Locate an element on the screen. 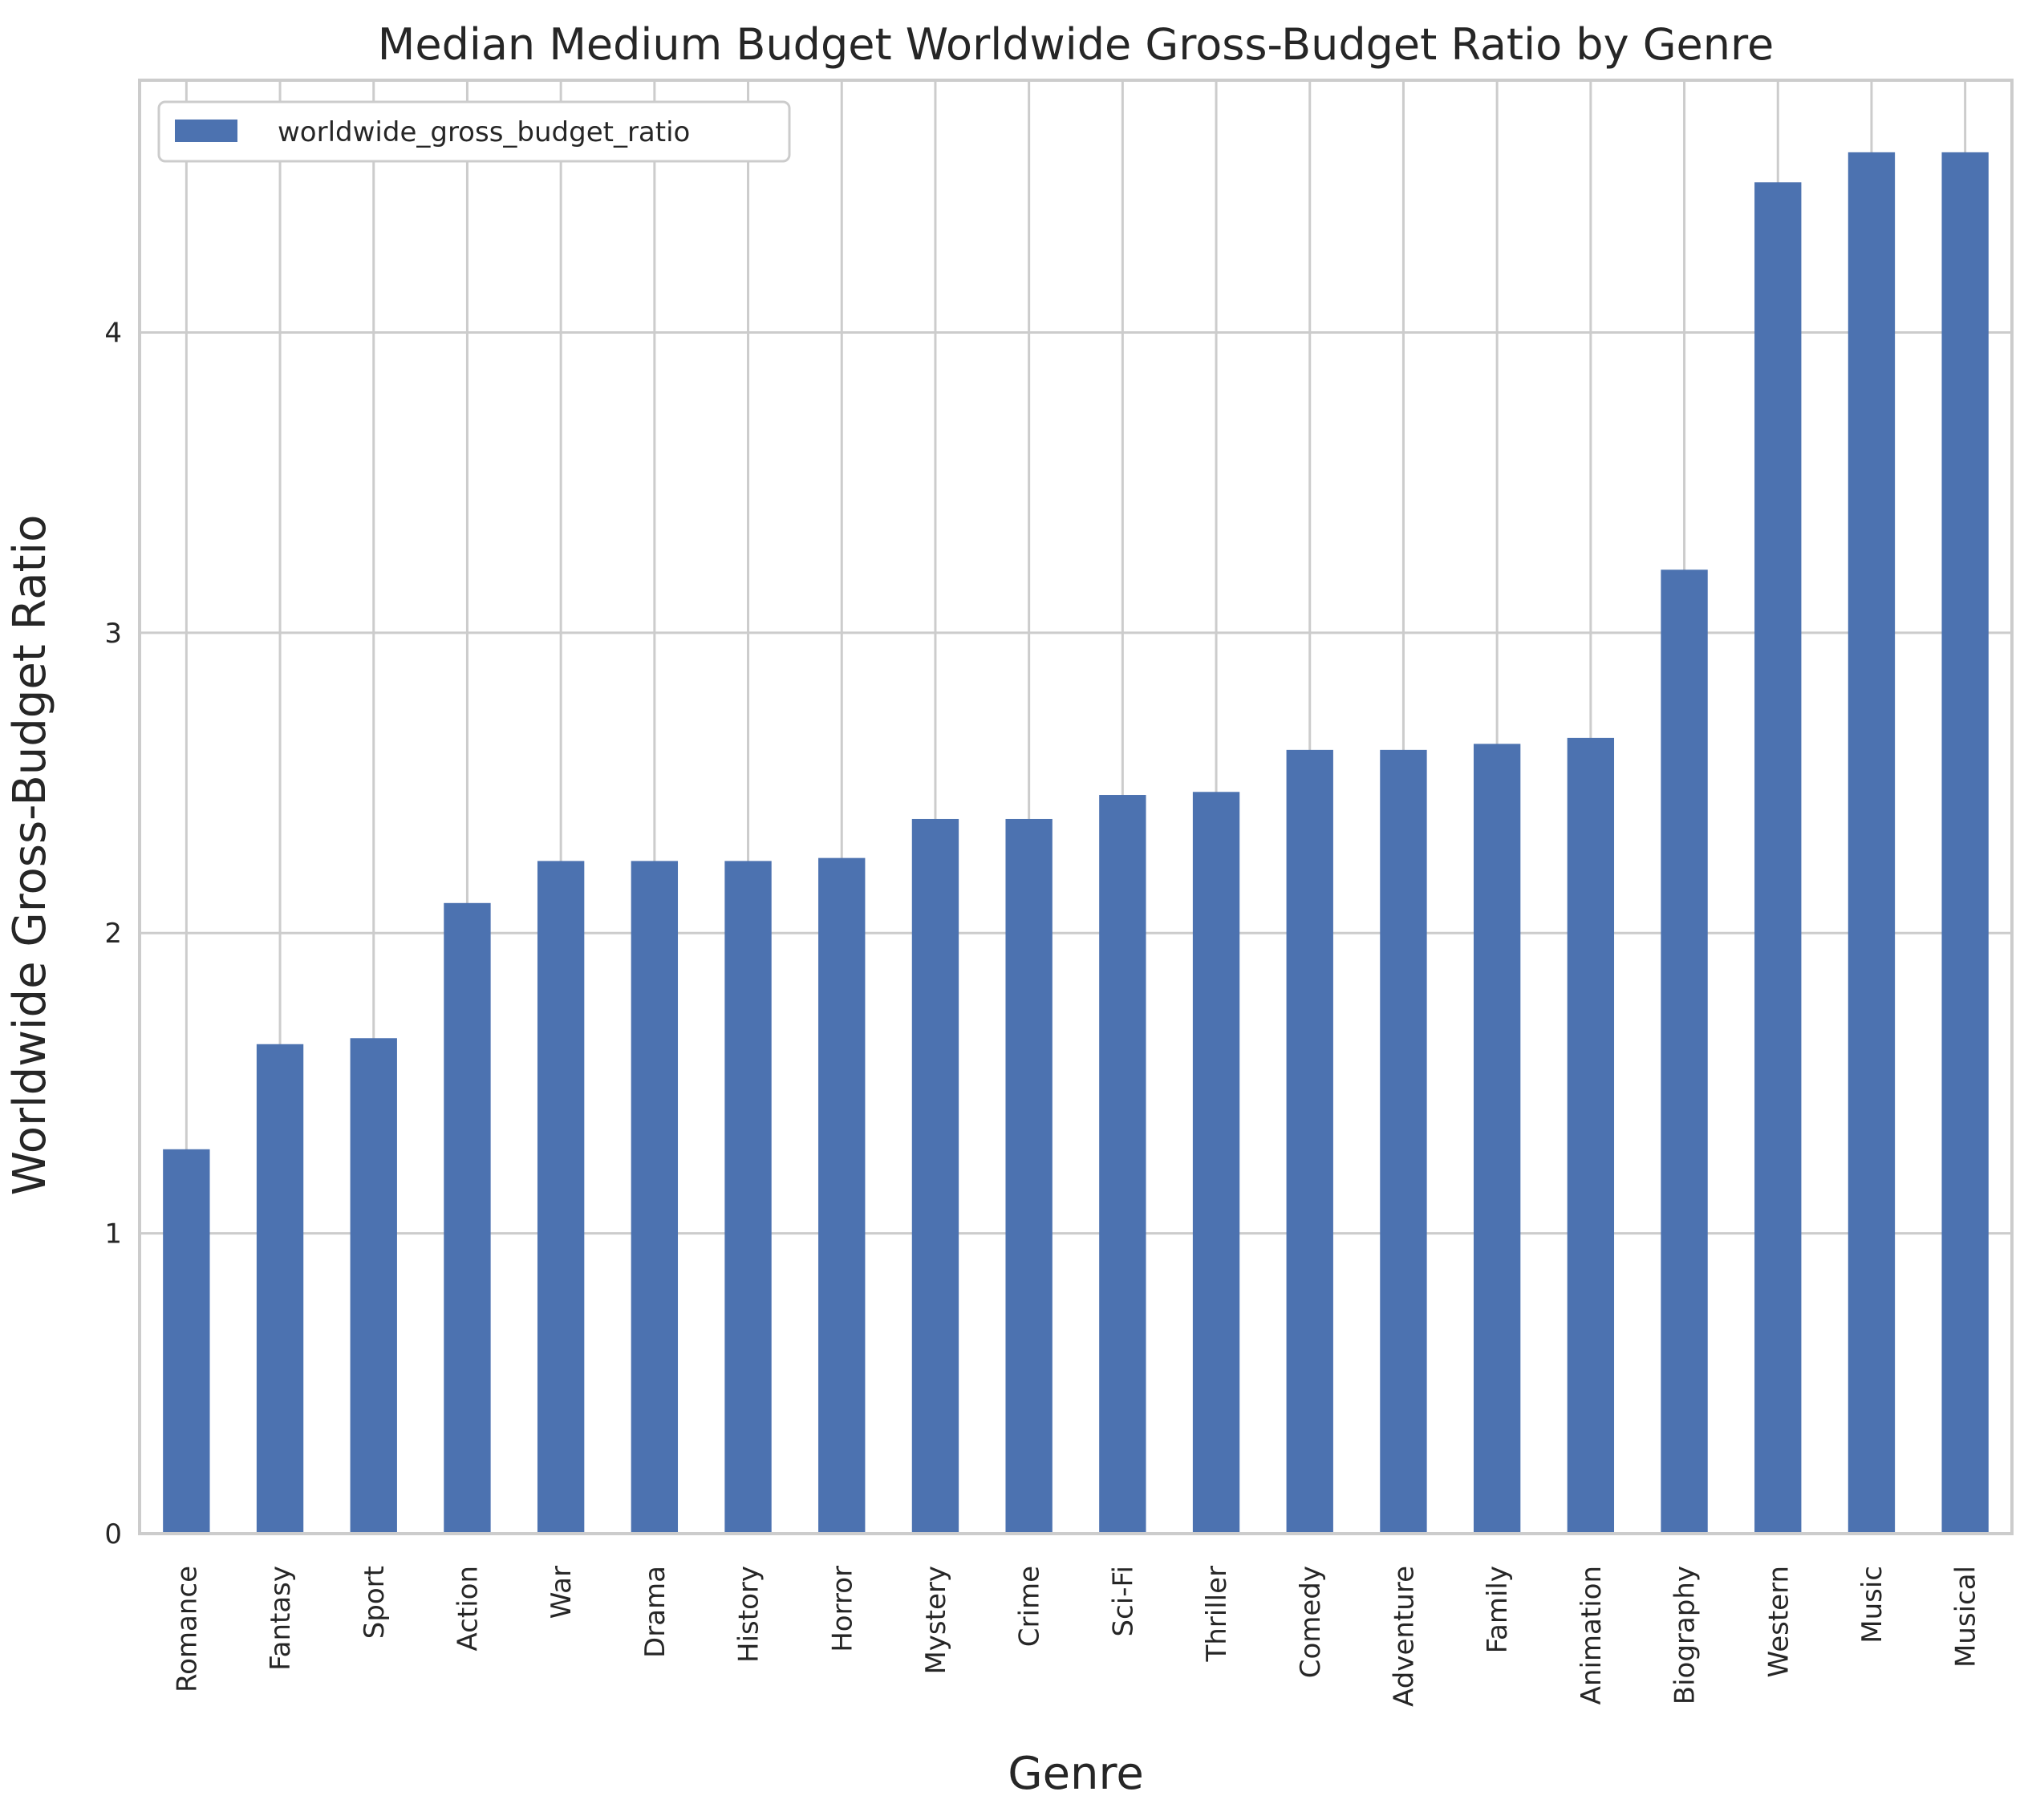 The width and height of the screenshot is (2028, 1820). y-axis-label: Worldwide Gross-Budget Ratio is located at coordinates (30, 856).